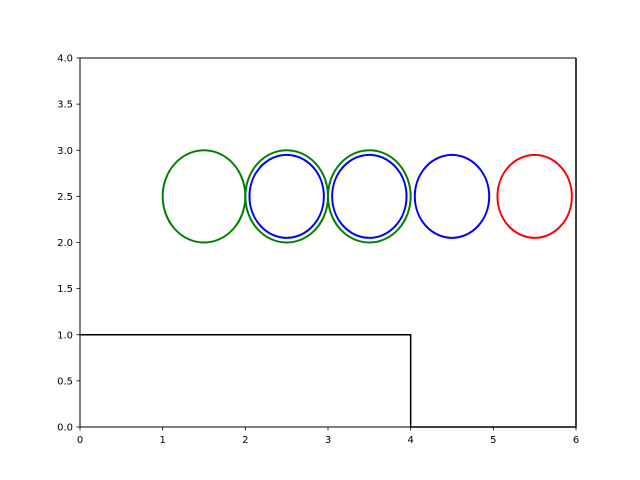 The height and width of the screenshot is (480, 640). What do you see at coordinates (328, 440) in the screenshot?
I see `x-tick-label: 3` at bounding box center [328, 440].